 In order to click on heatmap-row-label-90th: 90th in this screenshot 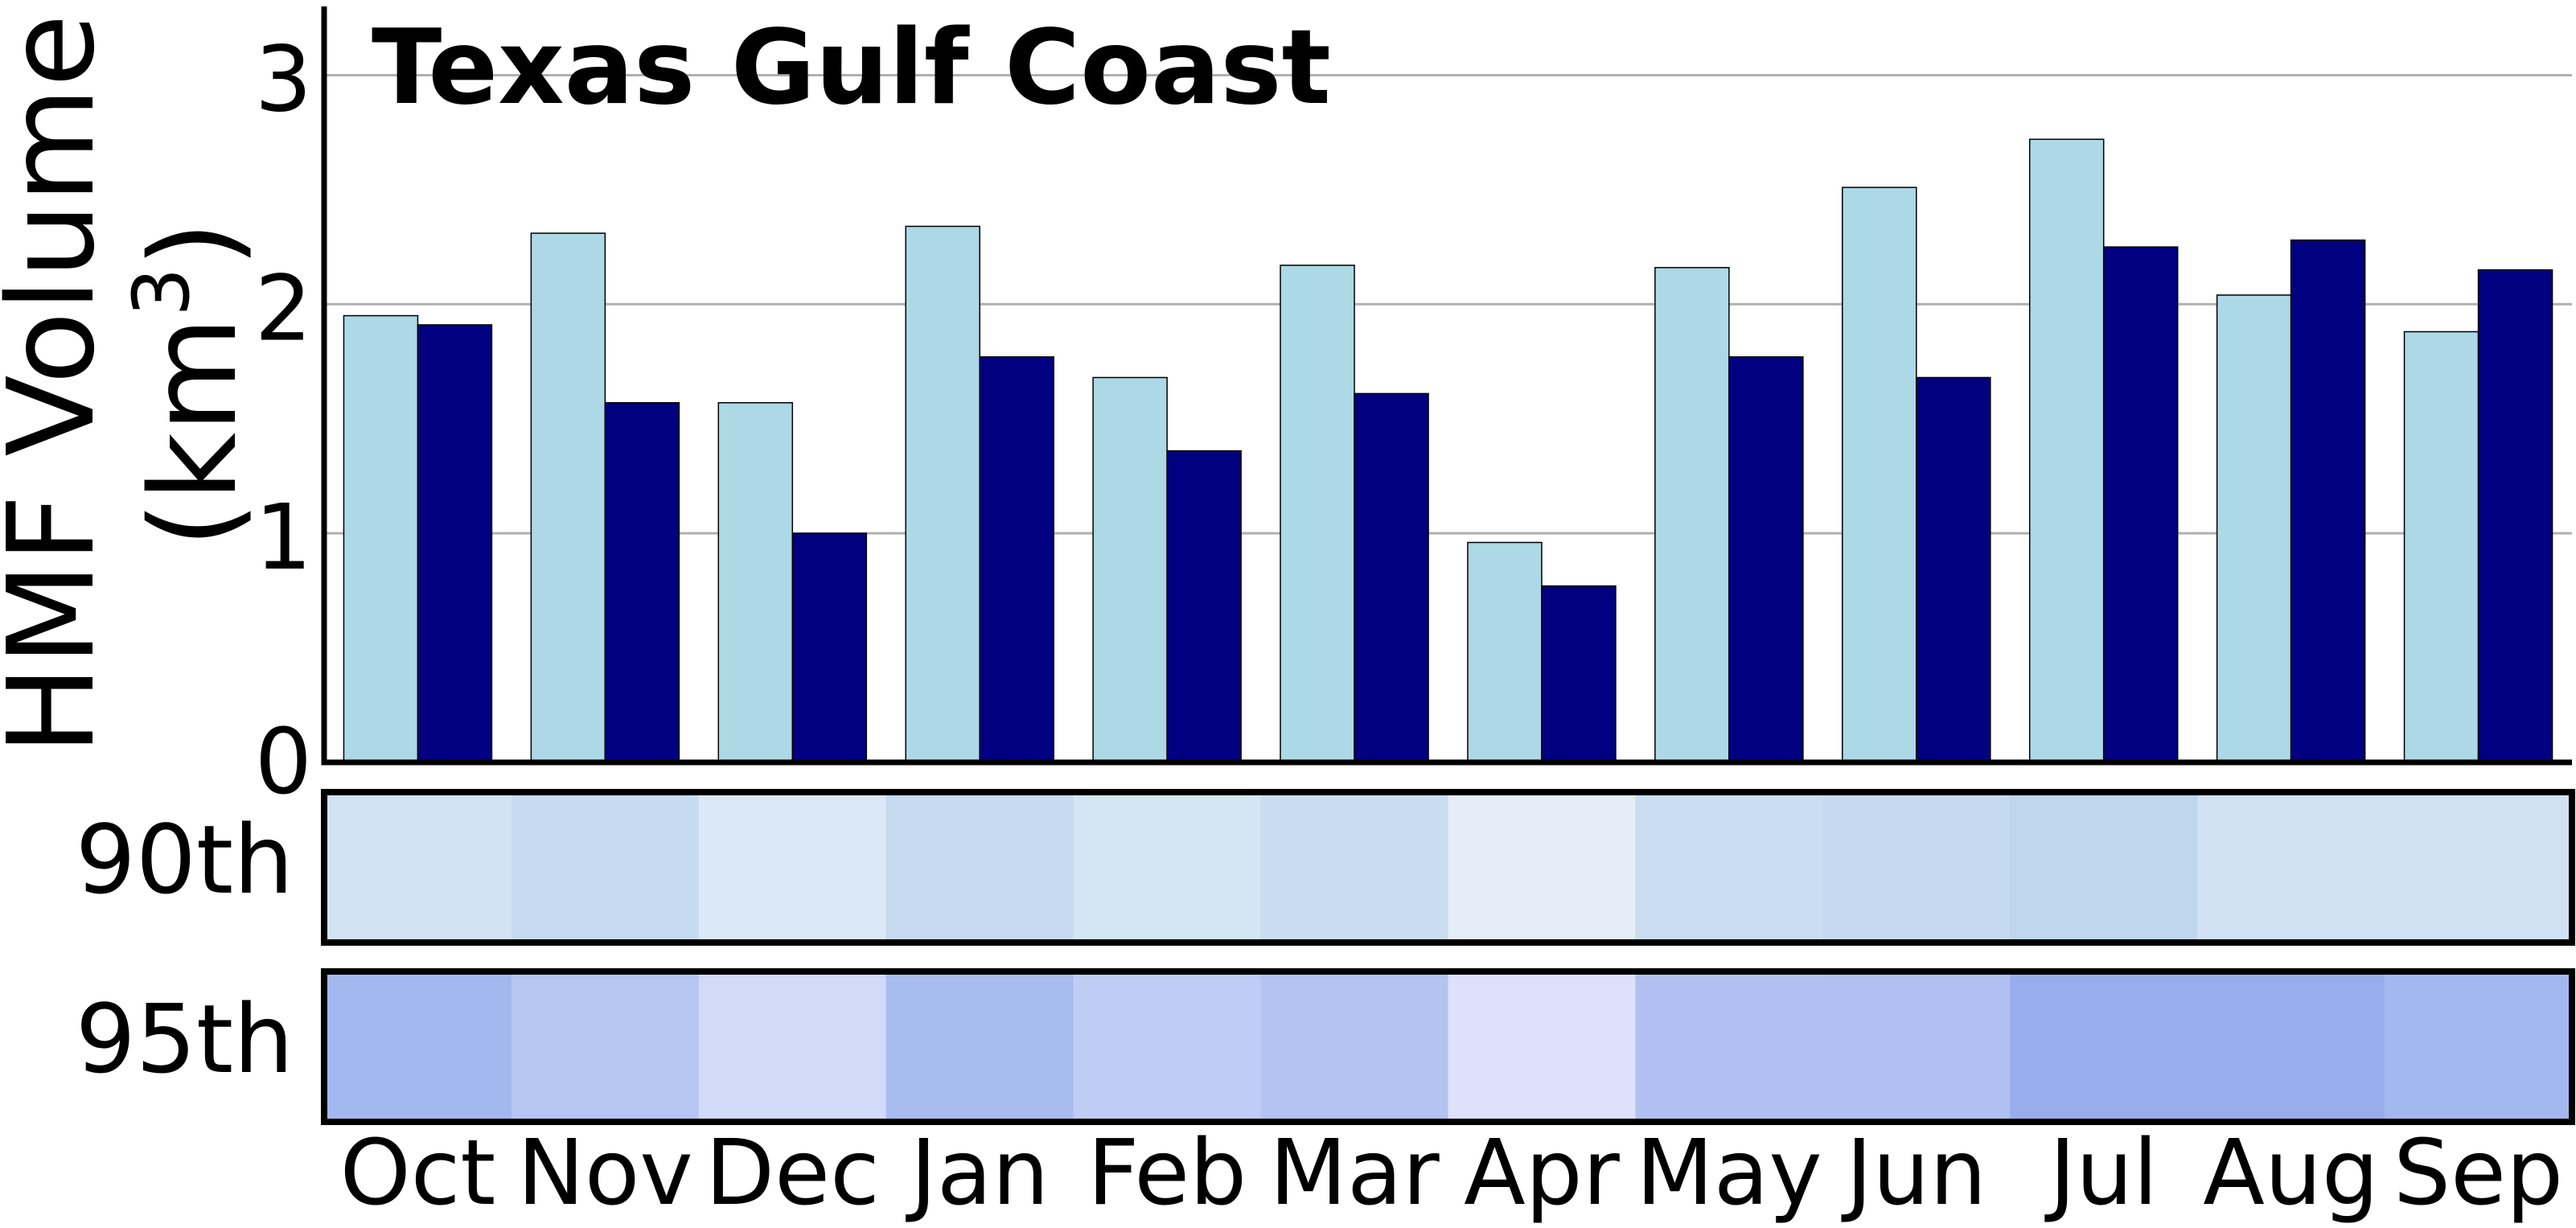, I will do `click(185, 859)`.